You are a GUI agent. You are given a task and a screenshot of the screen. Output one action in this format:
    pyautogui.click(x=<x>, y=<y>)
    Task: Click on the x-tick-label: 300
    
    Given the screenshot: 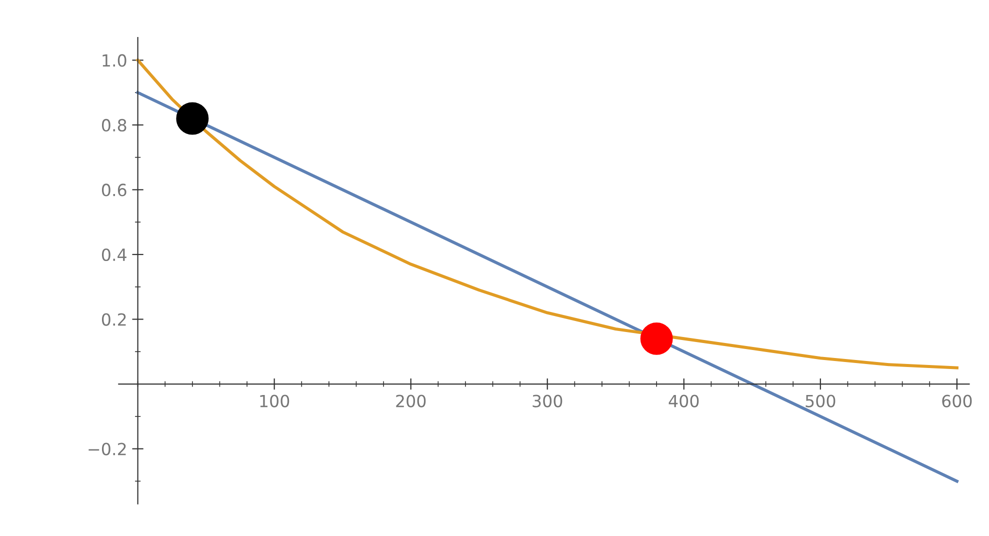 What is the action you would take?
    pyautogui.click(x=547, y=401)
    